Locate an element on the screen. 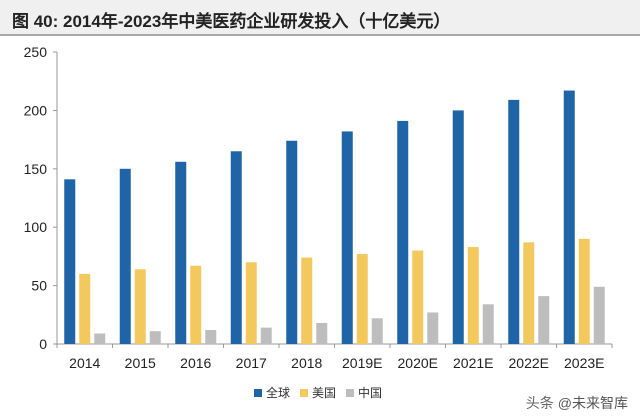  legend-item-us: 美国 is located at coordinates (318, 392).